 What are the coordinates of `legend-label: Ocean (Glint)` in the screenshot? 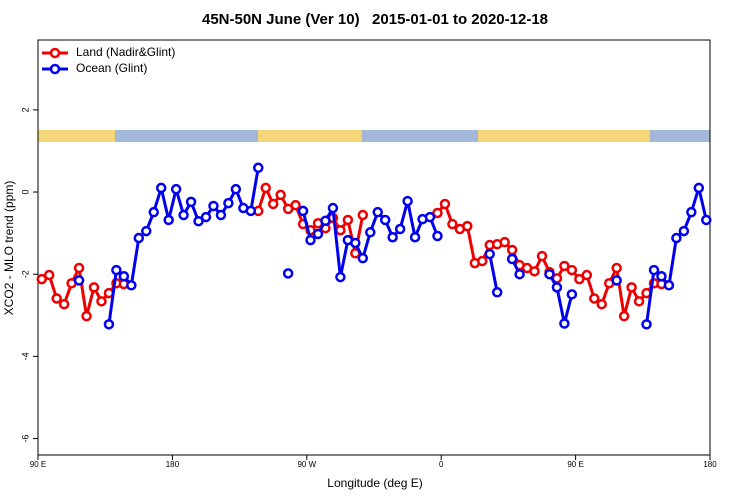 It's located at (111, 68).